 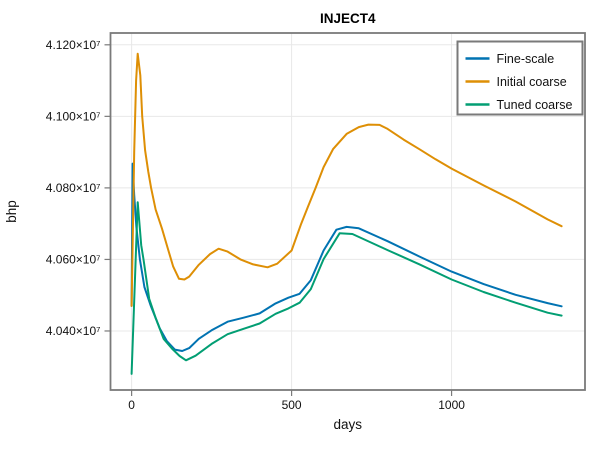 I want to click on y-tick-label: 4.060×10⁷, so click(x=73, y=259).